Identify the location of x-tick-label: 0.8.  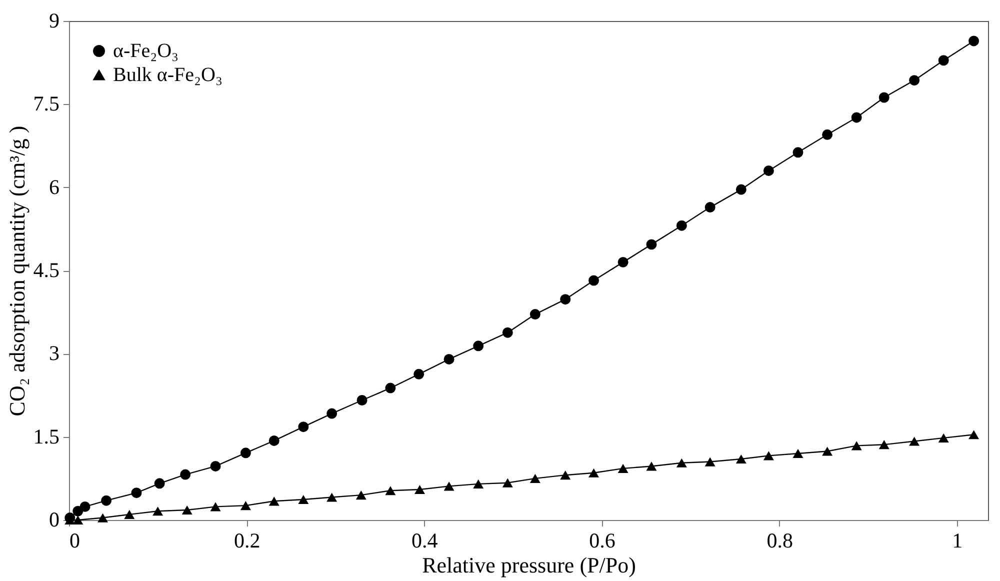
(779, 540).